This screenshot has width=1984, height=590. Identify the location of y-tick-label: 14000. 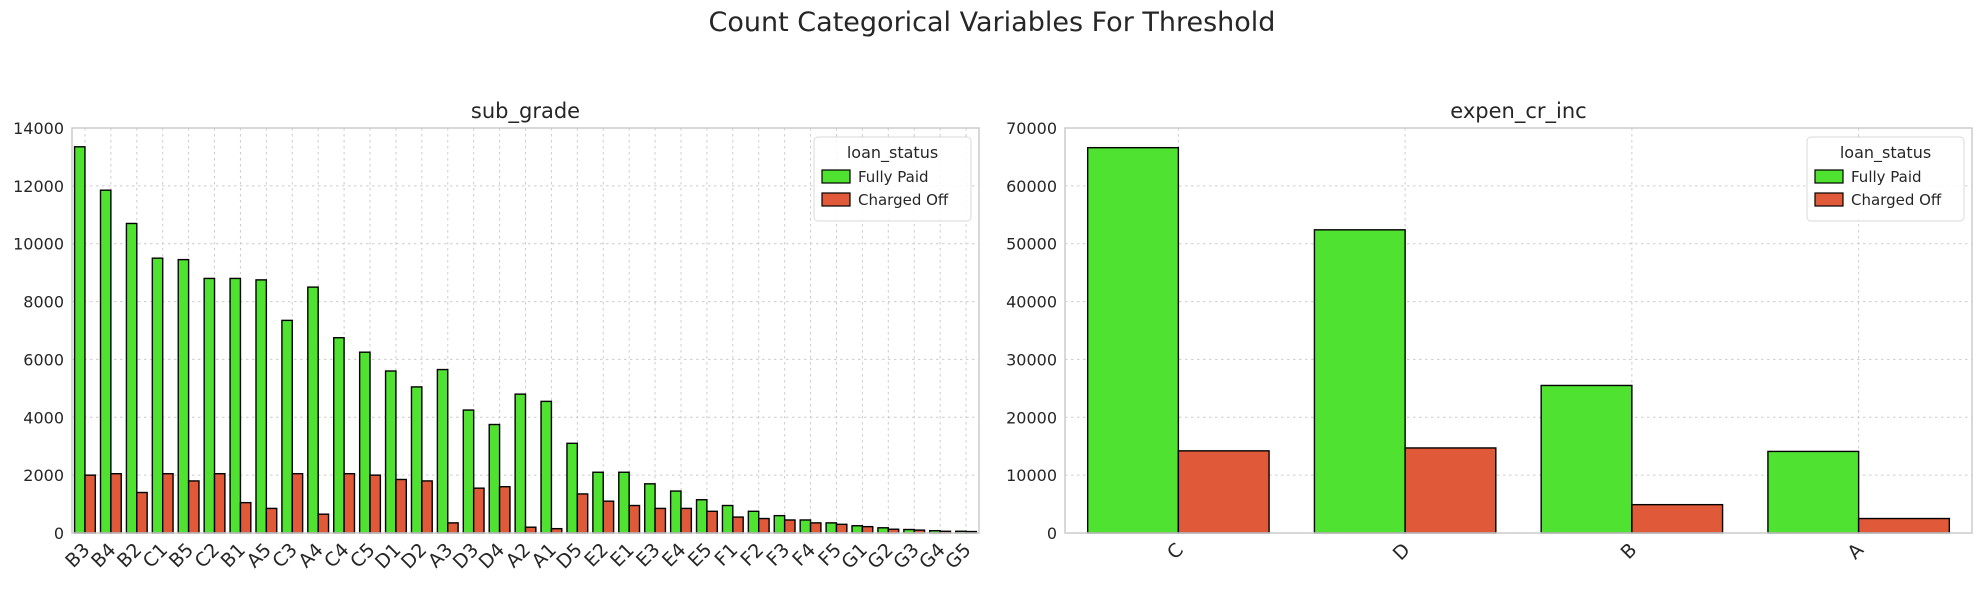
(38, 128).